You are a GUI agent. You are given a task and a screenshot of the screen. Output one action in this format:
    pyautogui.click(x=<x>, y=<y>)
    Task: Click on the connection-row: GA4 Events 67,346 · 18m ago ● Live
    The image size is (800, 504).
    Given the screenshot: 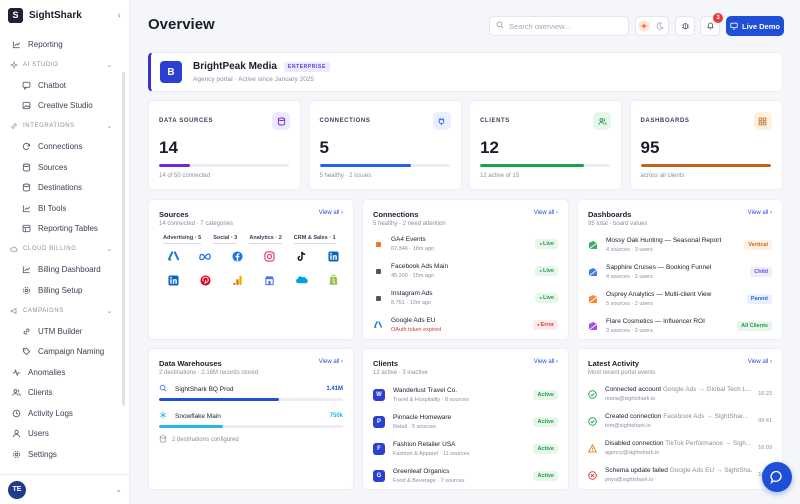 What is the action you would take?
    pyautogui.click(x=465, y=244)
    